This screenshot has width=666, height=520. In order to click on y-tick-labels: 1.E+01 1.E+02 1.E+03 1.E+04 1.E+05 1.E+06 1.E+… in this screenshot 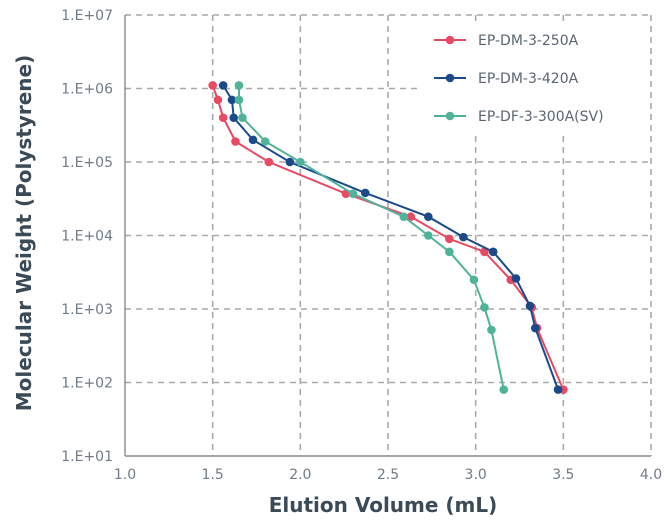, I will do `click(87, 236)`.